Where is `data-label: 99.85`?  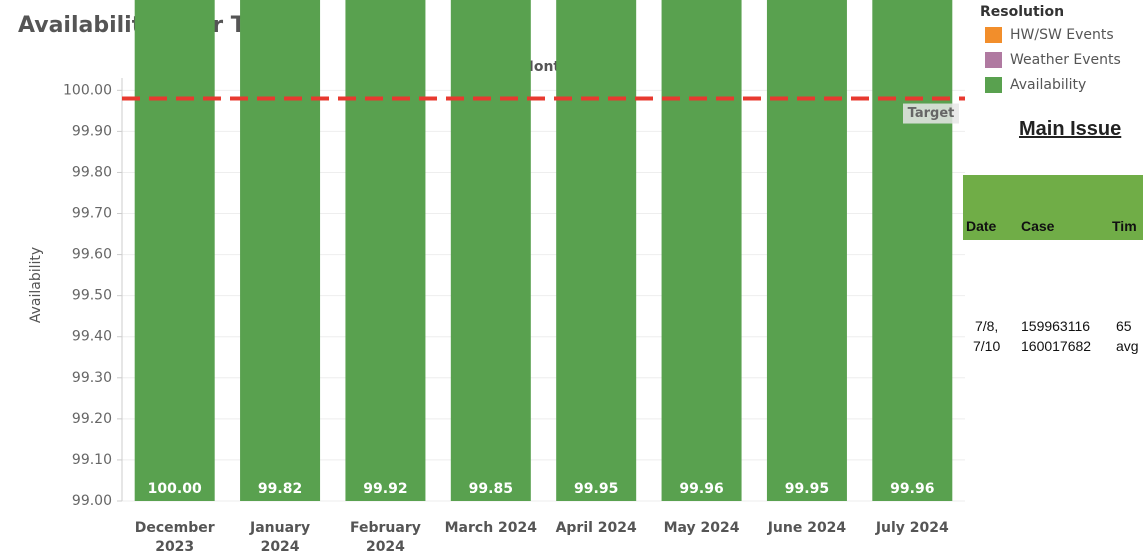
data-label: 99.85 is located at coordinates (491, 489).